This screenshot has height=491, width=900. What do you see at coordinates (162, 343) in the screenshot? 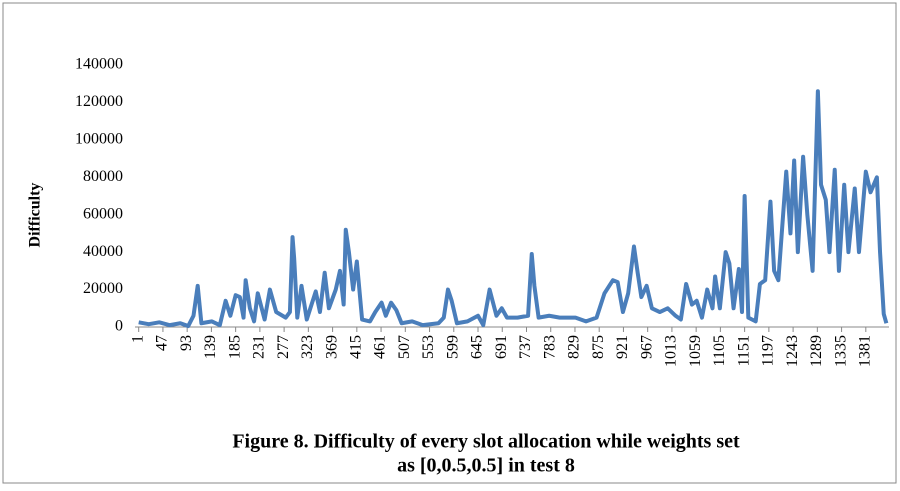
I see `x-tick-label: 47` at bounding box center [162, 343].